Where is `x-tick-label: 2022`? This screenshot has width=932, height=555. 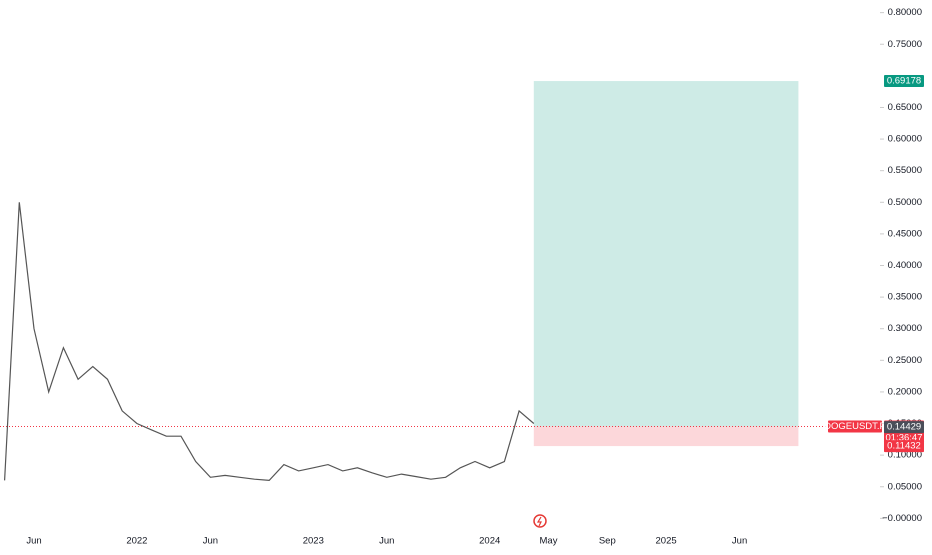
x-tick-label: 2022 is located at coordinates (136, 541).